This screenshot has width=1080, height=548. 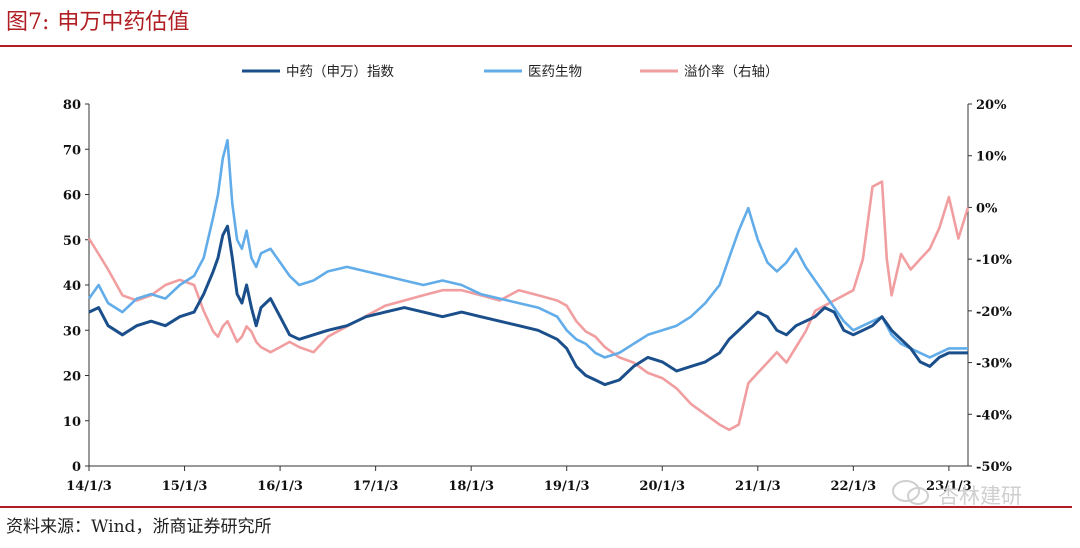 What do you see at coordinates (89, 486) in the screenshot?
I see `x-tick-label: 14/1/3` at bounding box center [89, 486].